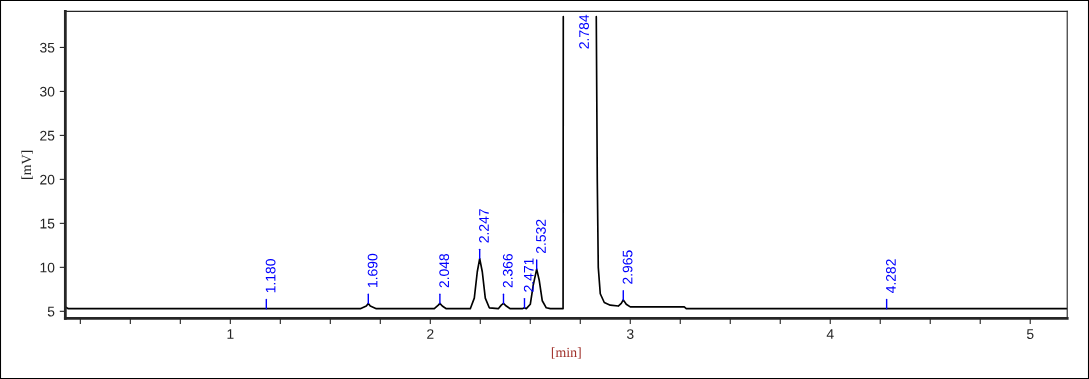 The image size is (1089, 379). Describe the element at coordinates (47, 47) in the screenshot. I see `y-tick-label: 35` at that location.